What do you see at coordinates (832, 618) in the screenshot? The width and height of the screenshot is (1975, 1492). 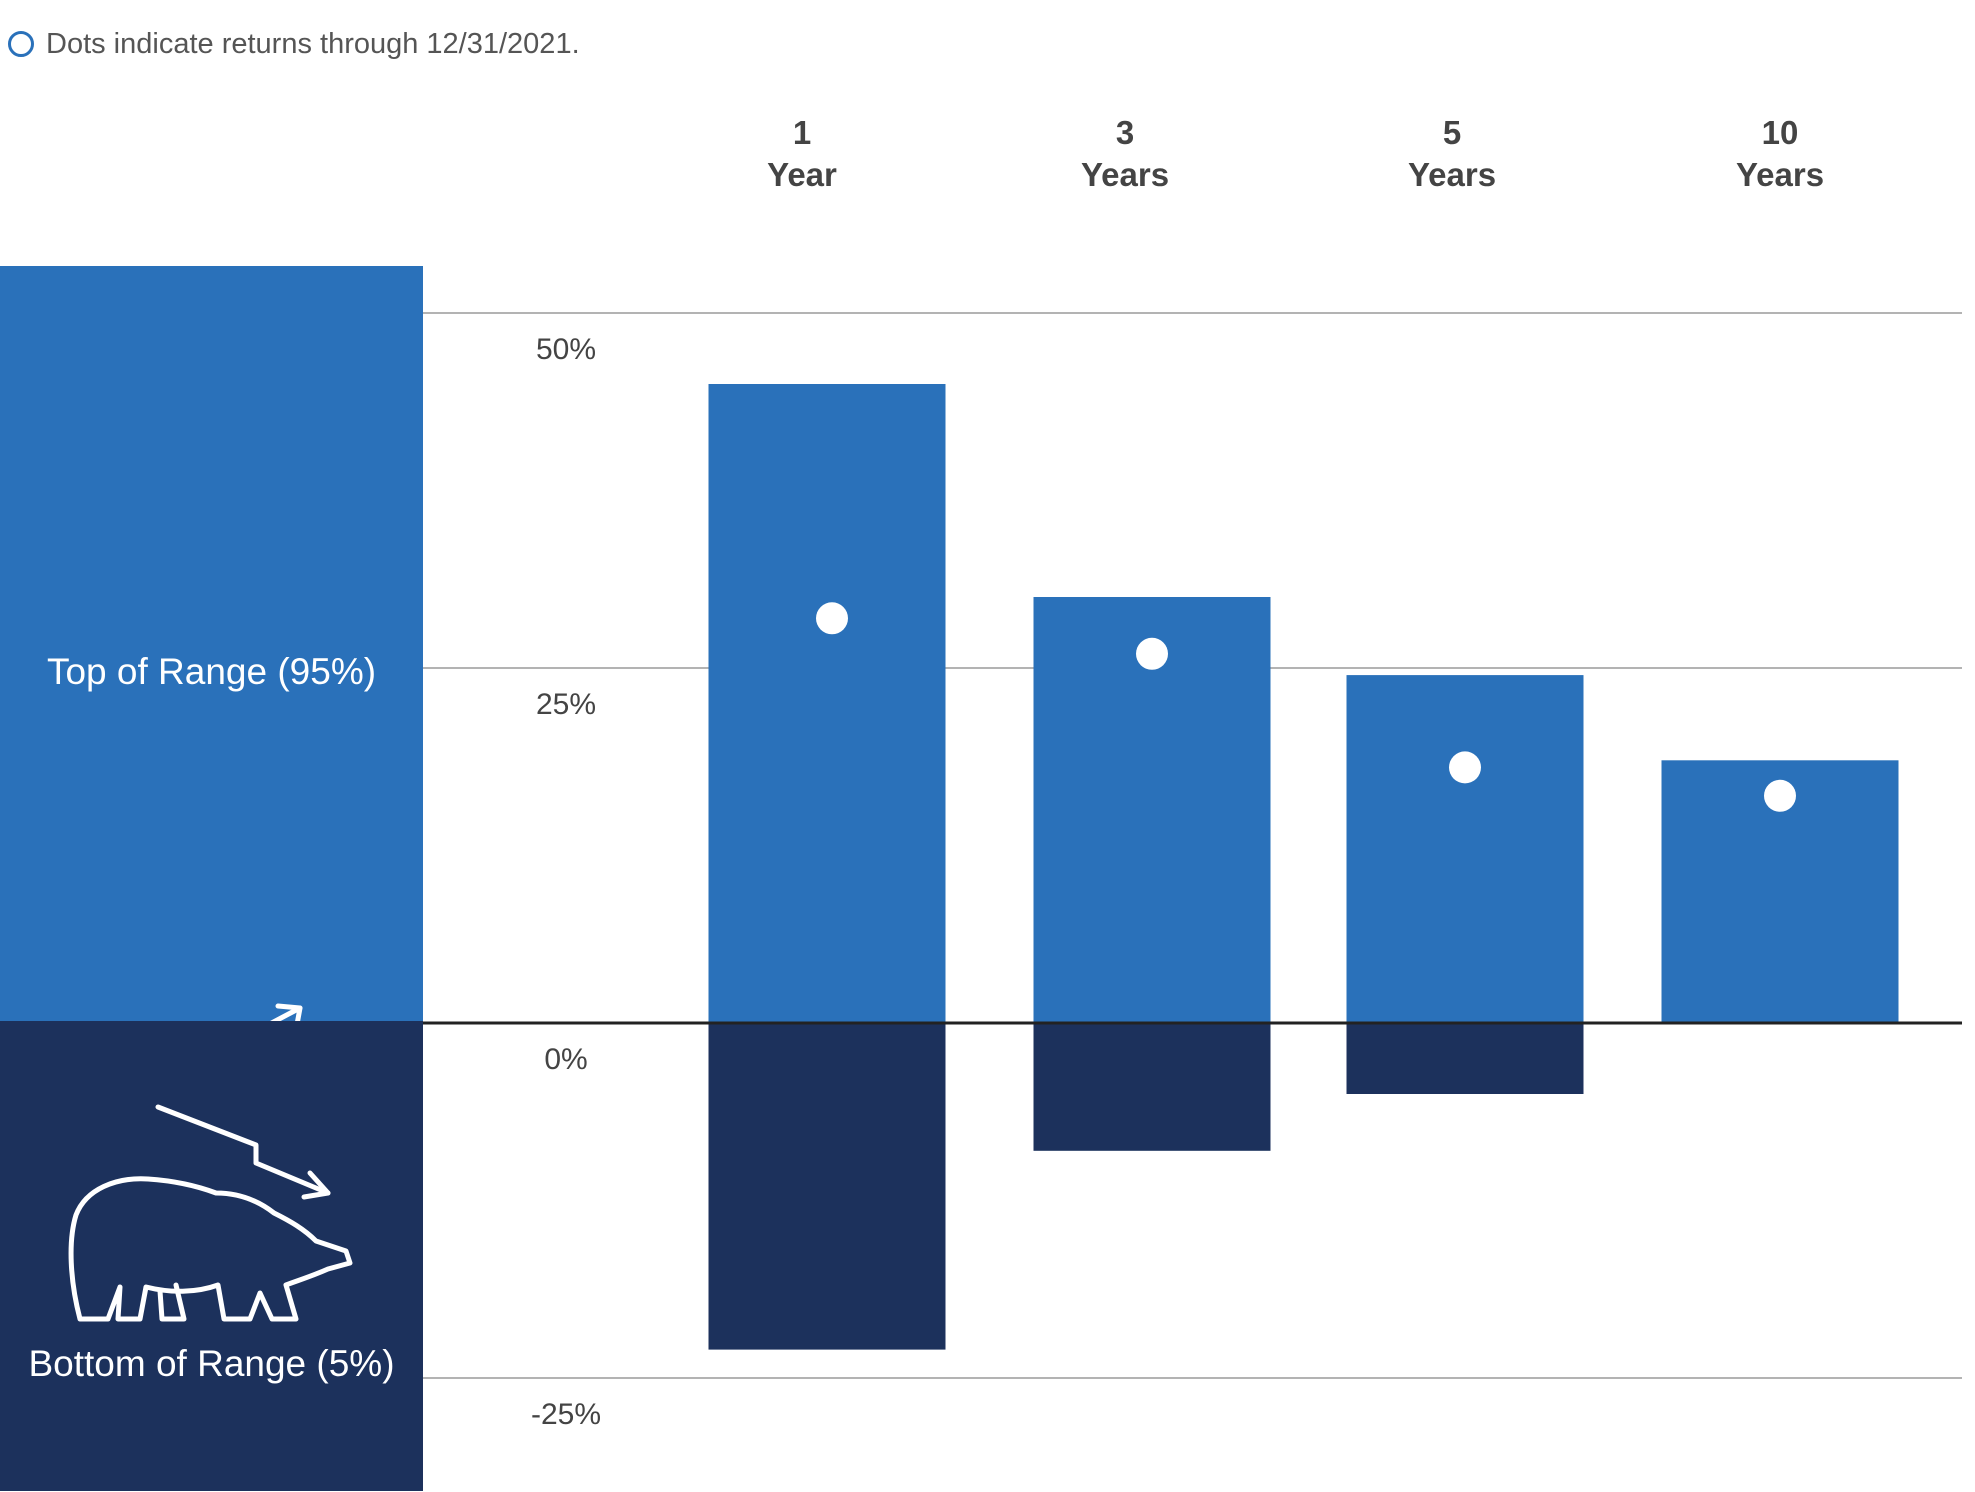 I see `return-dot-1-year` at bounding box center [832, 618].